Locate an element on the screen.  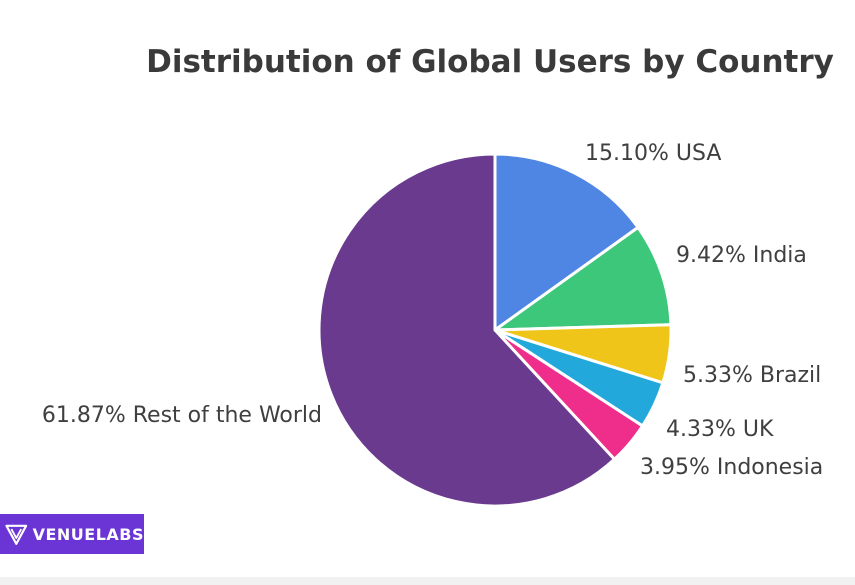
pie-slice-usa is located at coordinates (567, 242).